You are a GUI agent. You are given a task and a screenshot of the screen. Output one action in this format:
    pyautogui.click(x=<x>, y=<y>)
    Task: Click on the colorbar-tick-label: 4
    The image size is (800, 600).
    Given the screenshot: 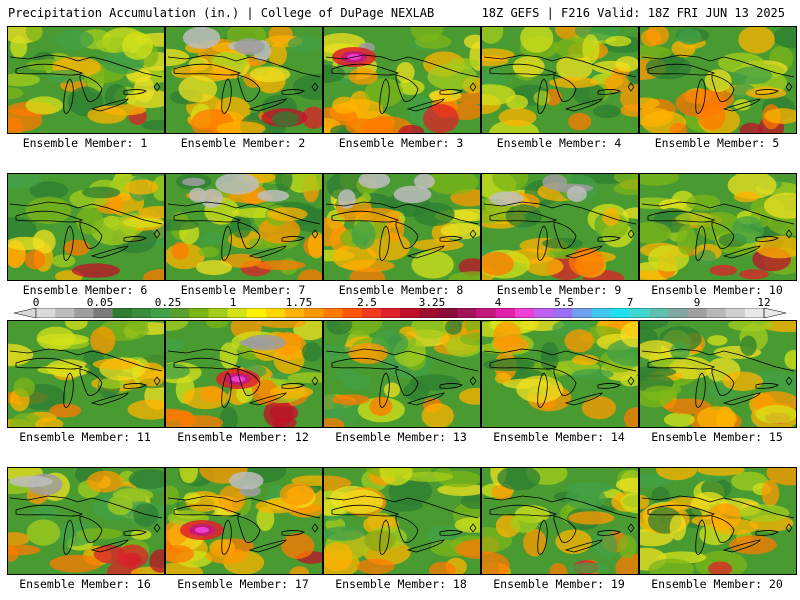 What is the action you would take?
    pyautogui.click(x=498, y=302)
    